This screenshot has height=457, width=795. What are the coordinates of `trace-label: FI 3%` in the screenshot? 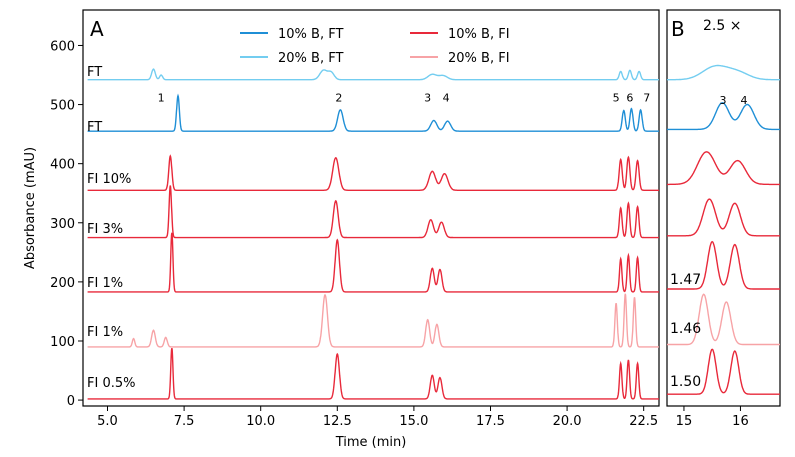 It's located at (105, 229).